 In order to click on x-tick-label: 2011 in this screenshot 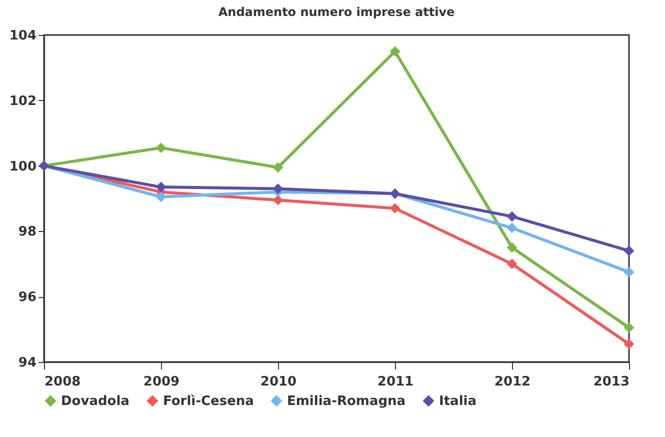, I will do `click(395, 382)`.